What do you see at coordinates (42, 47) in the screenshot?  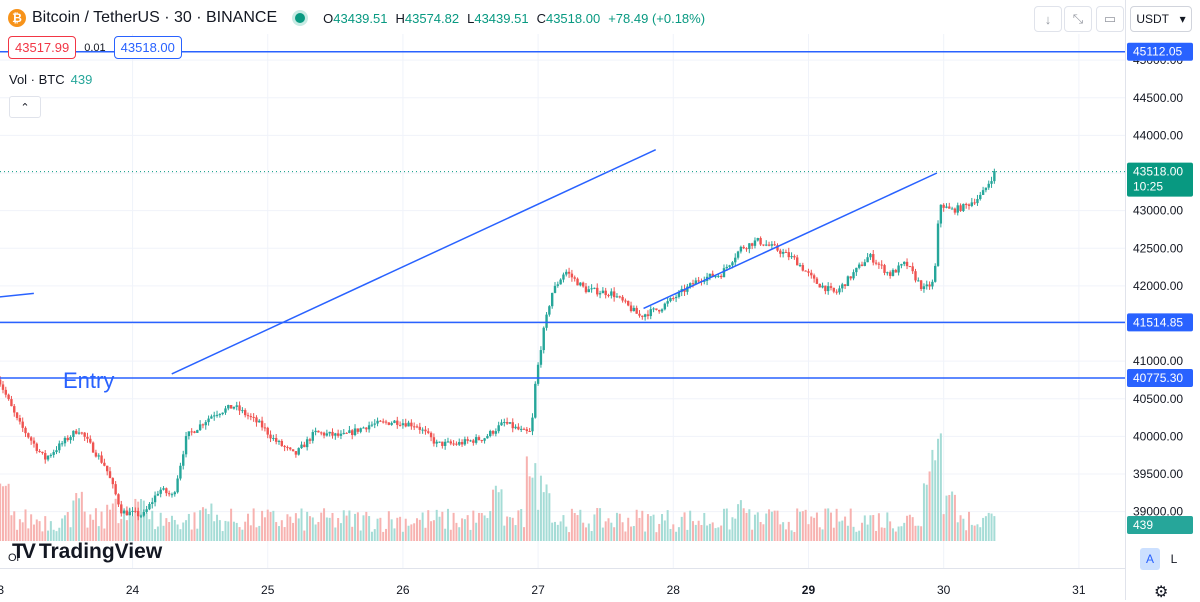 I see `sell-button: 43517.99` at bounding box center [42, 47].